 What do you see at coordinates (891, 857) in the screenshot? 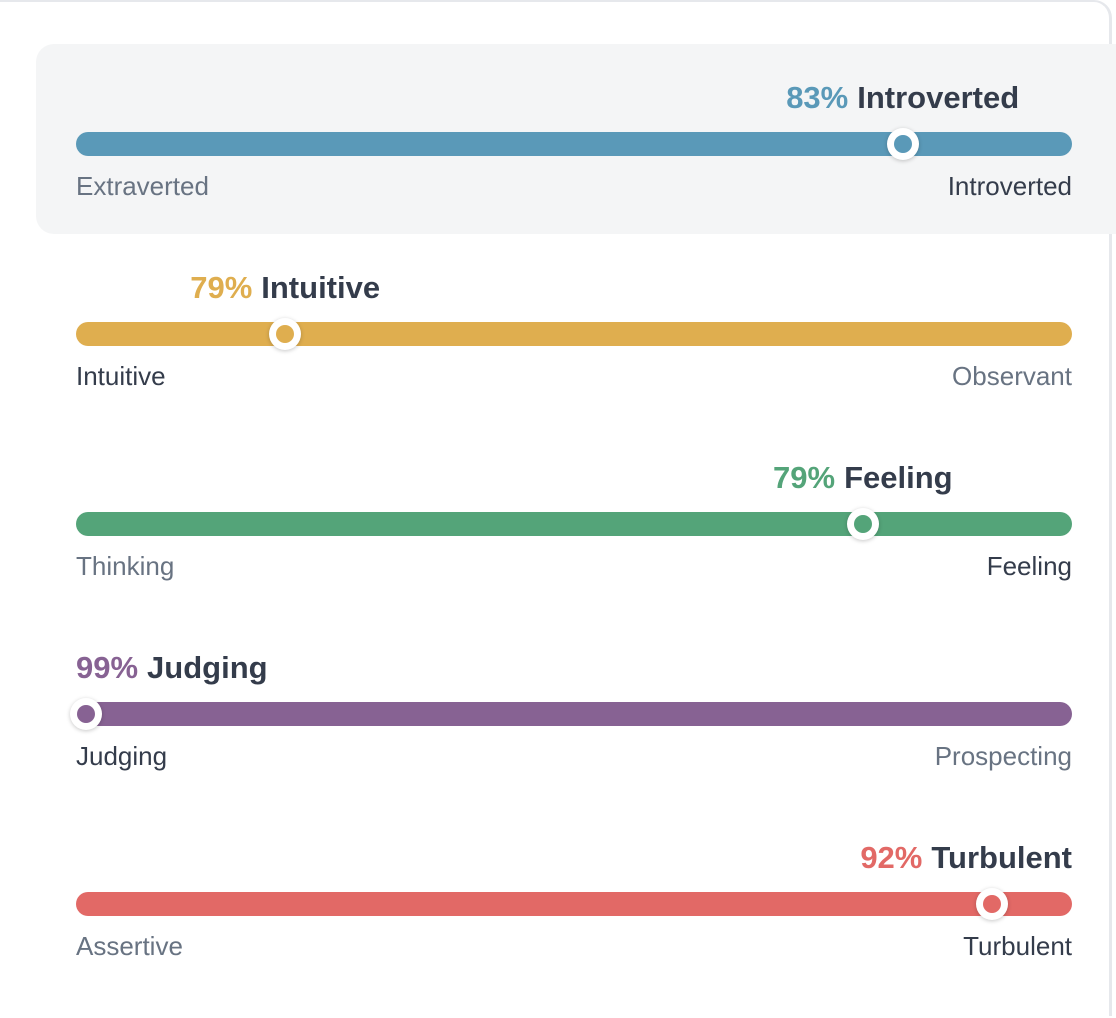
I see `trait-percent: 92%` at bounding box center [891, 857].